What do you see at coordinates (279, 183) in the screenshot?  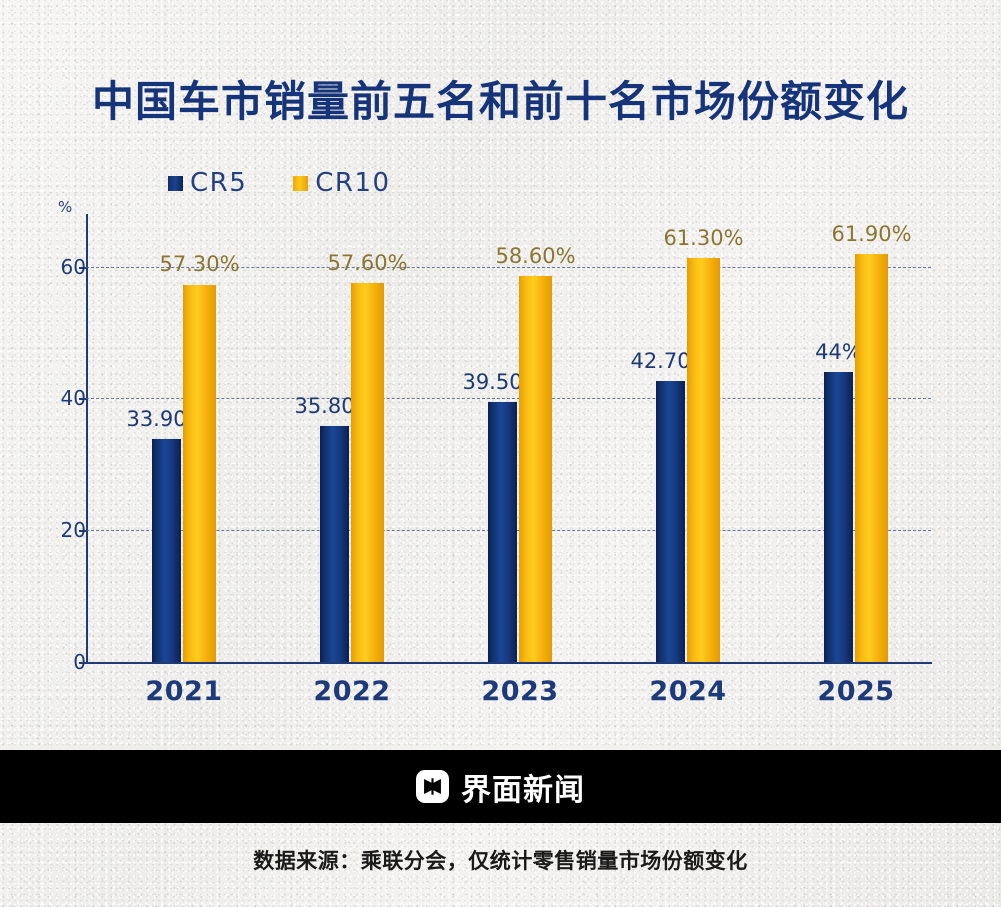 I see `chart-legend: CR5 CR10` at bounding box center [279, 183].